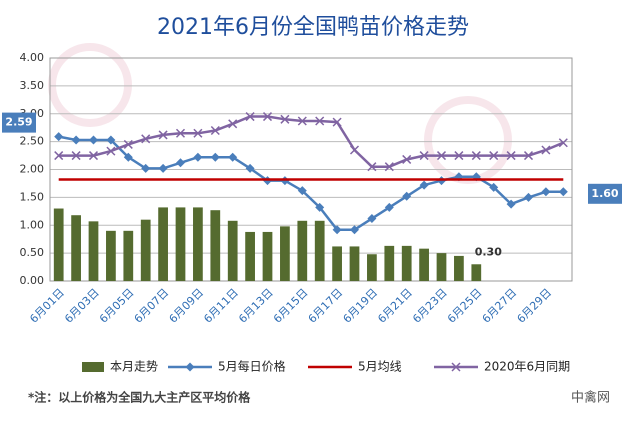  I want to click on y-tick-label: 0.50, so click(32, 252).